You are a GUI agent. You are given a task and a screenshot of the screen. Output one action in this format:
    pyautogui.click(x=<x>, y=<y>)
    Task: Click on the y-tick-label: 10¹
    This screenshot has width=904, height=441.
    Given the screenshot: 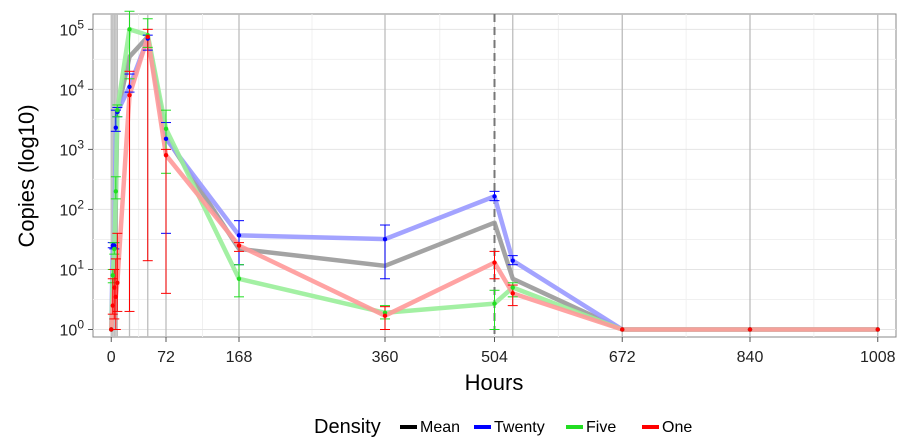 What is the action you would take?
    pyautogui.click(x=72, y=268)
    